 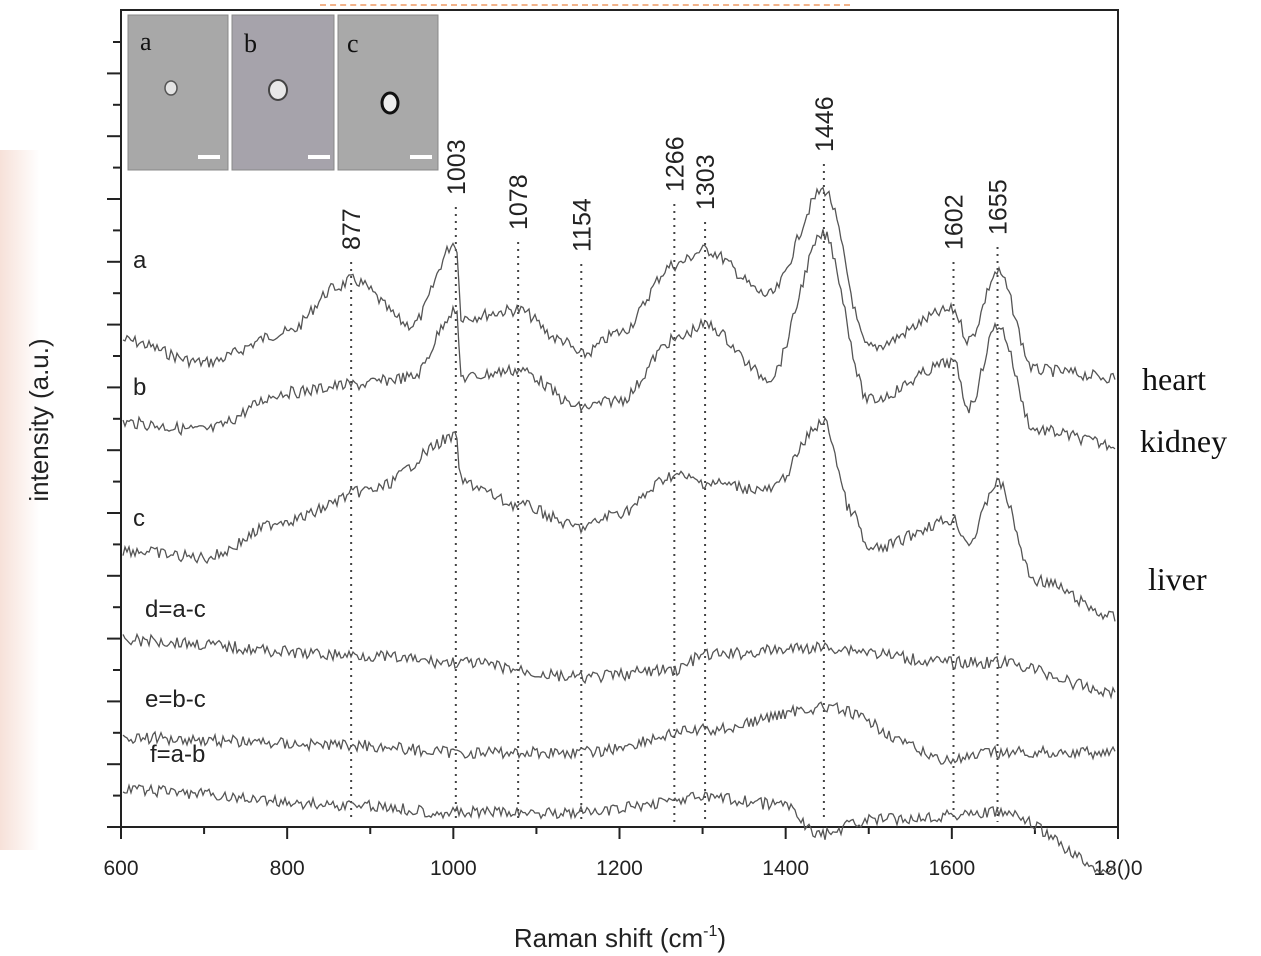 What do you see at coordinates (146, 41) in the screenshot?
I see `inset-label-a: a` at bounding box center [146, 41].